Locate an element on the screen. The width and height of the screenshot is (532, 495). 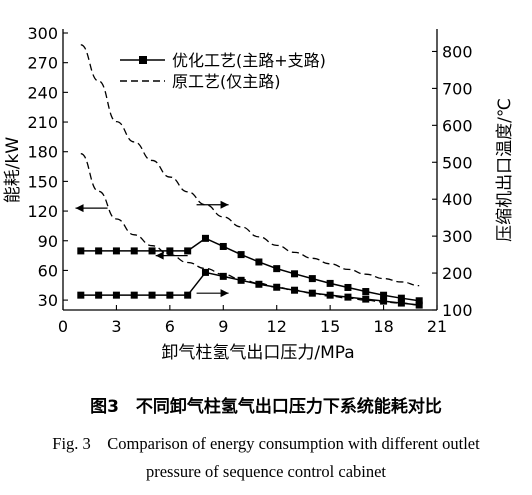
y-axis-left-label: 能耗/kW is located at coordinates (13, 170).